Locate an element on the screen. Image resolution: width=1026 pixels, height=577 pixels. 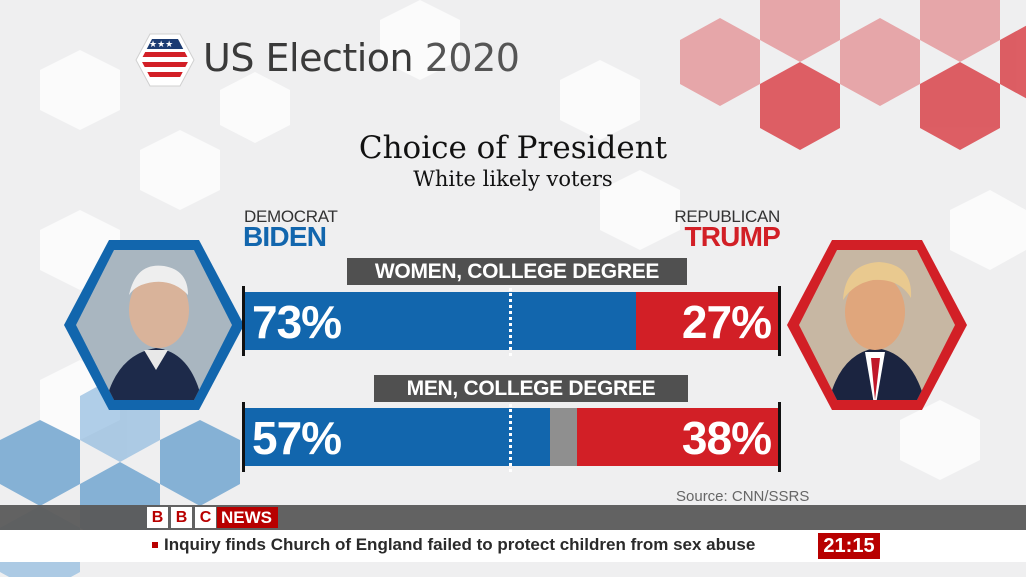
democrat-party-label: DEMOCRAT is located at coordinates (291, 216).